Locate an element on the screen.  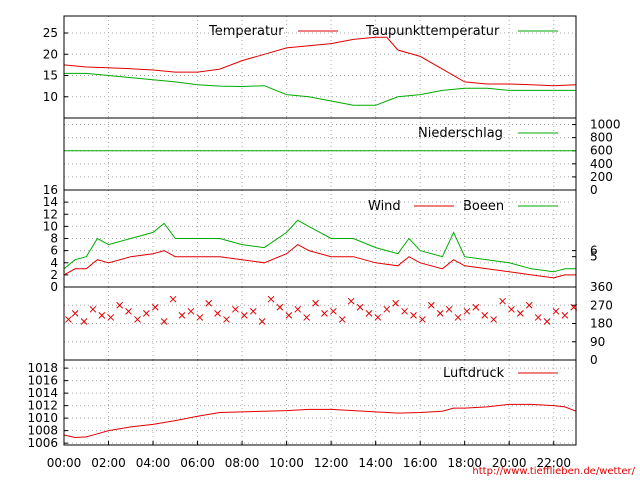
y-tick-label: 25 is located at coordinates (50, 33).